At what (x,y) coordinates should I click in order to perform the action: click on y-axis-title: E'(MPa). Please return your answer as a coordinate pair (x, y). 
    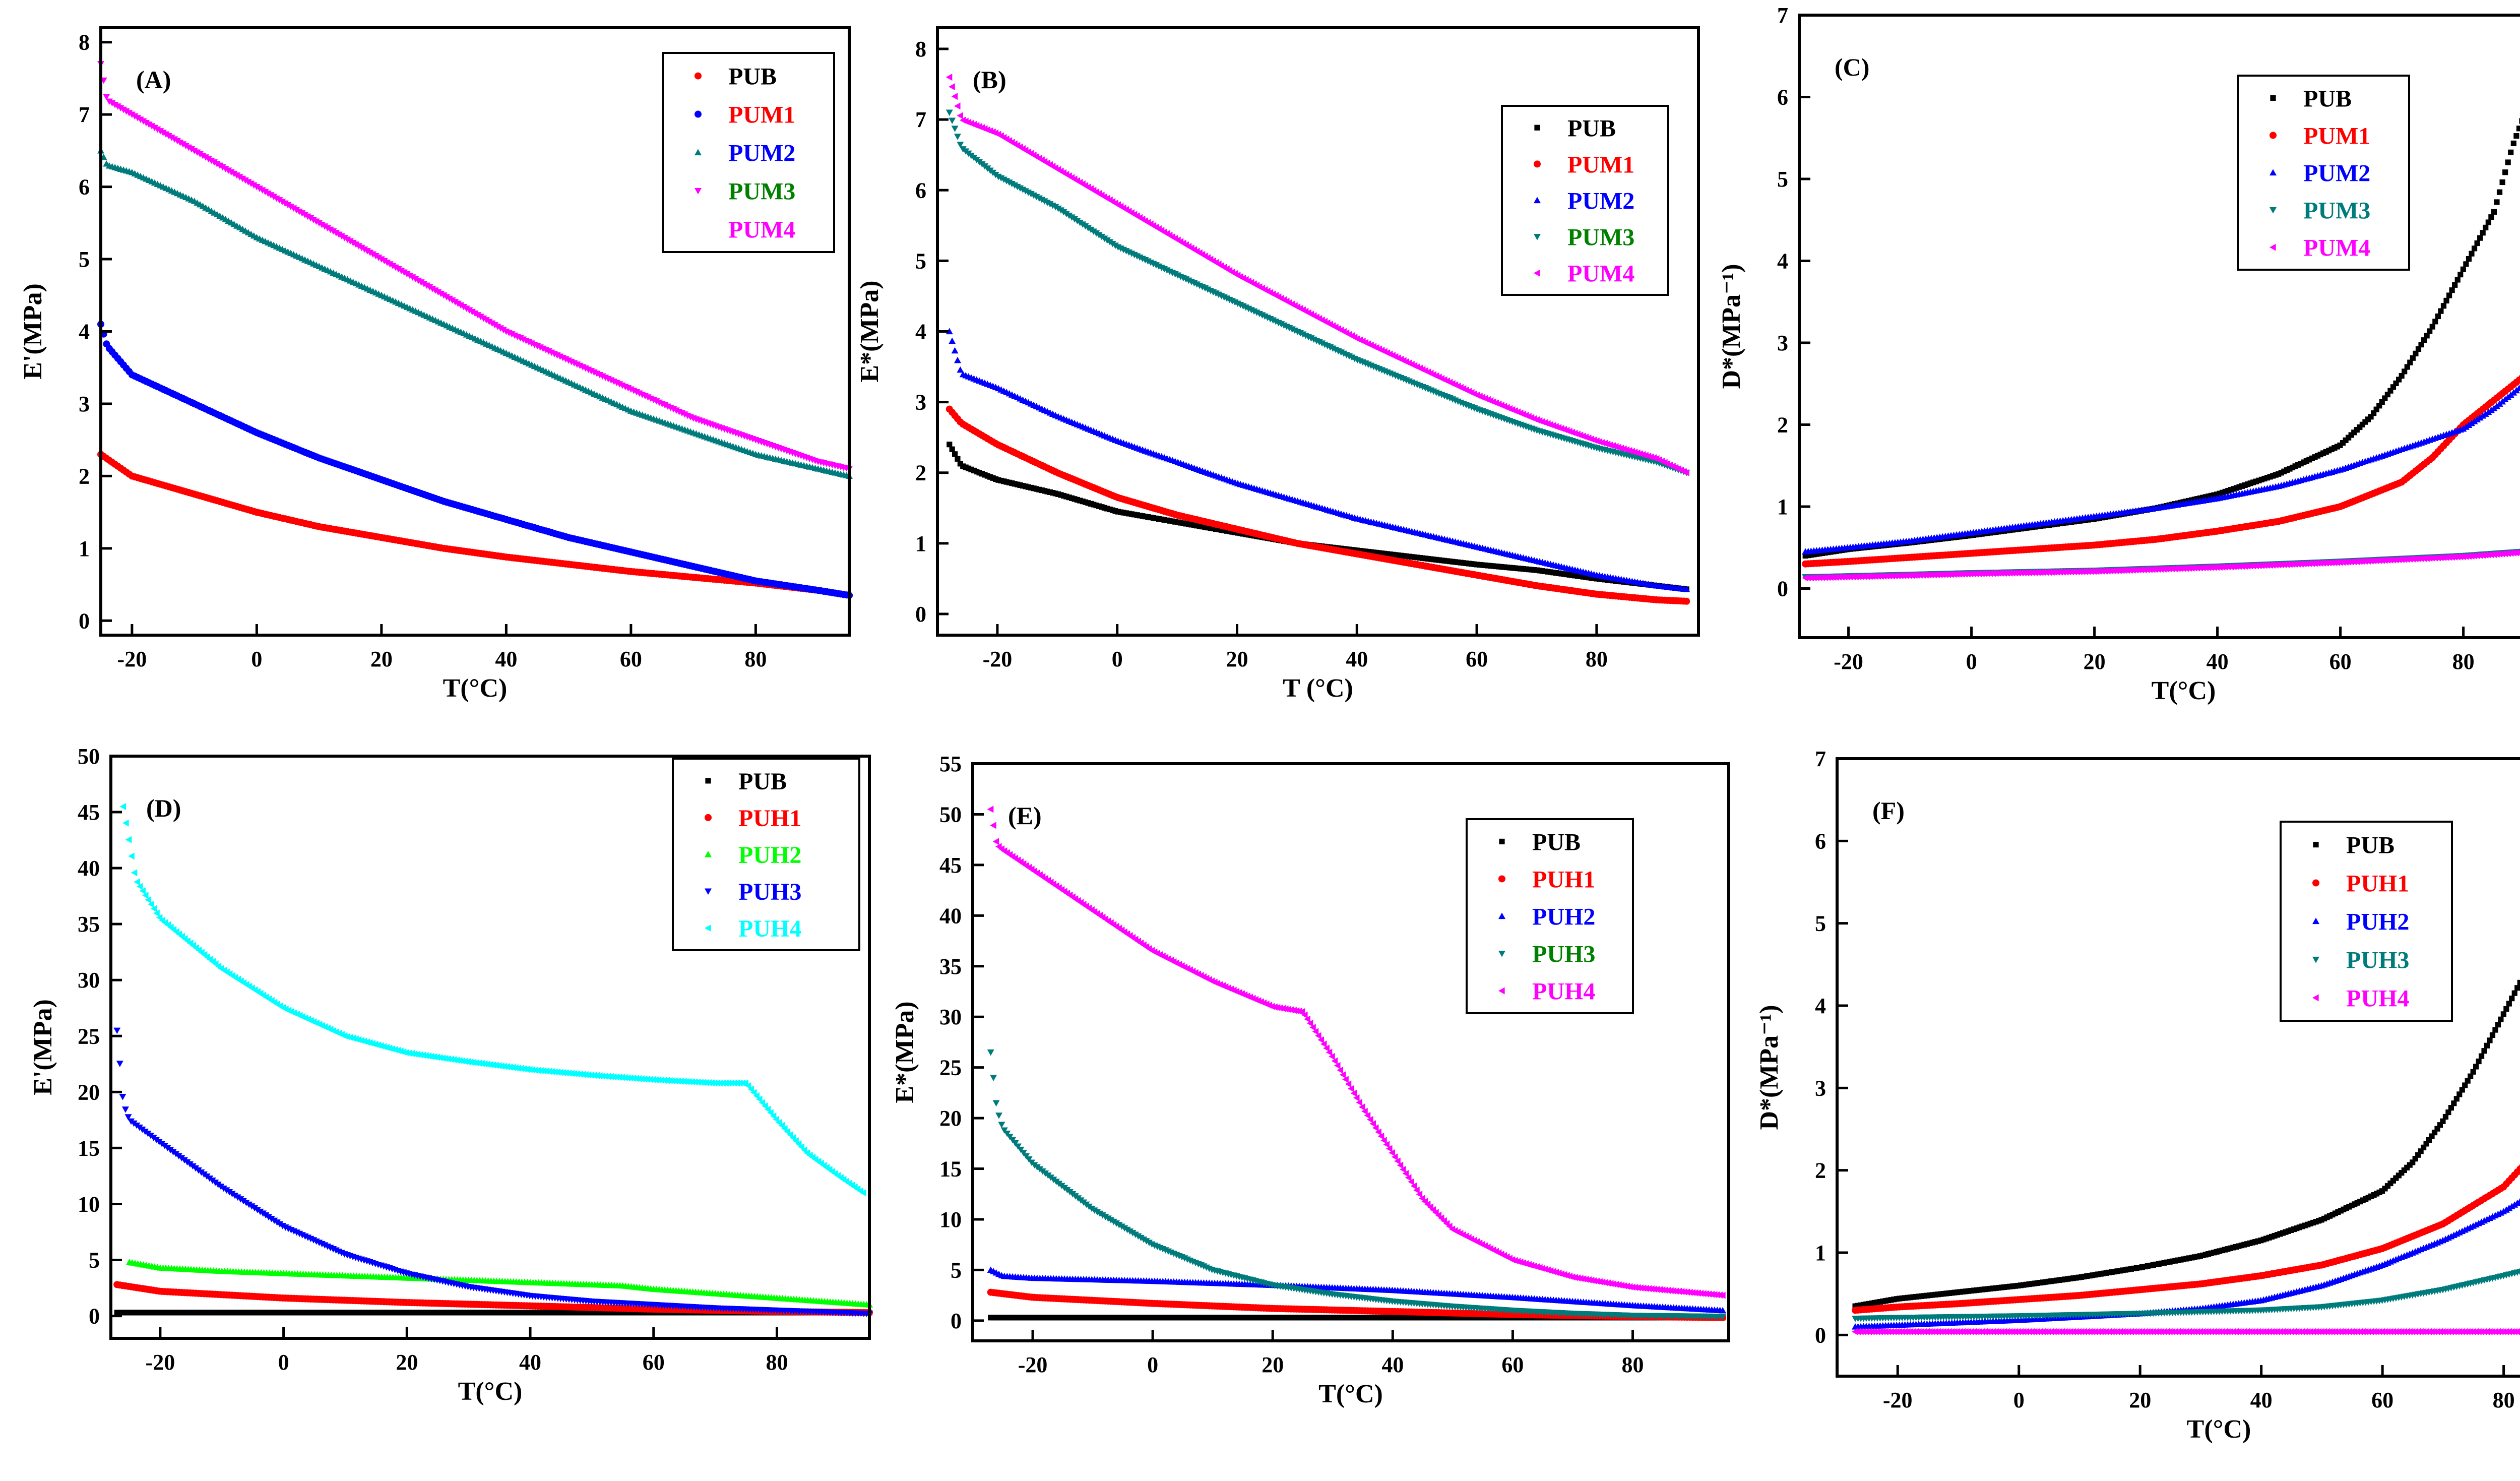
    Looking at the image, I should click on (33, 332).